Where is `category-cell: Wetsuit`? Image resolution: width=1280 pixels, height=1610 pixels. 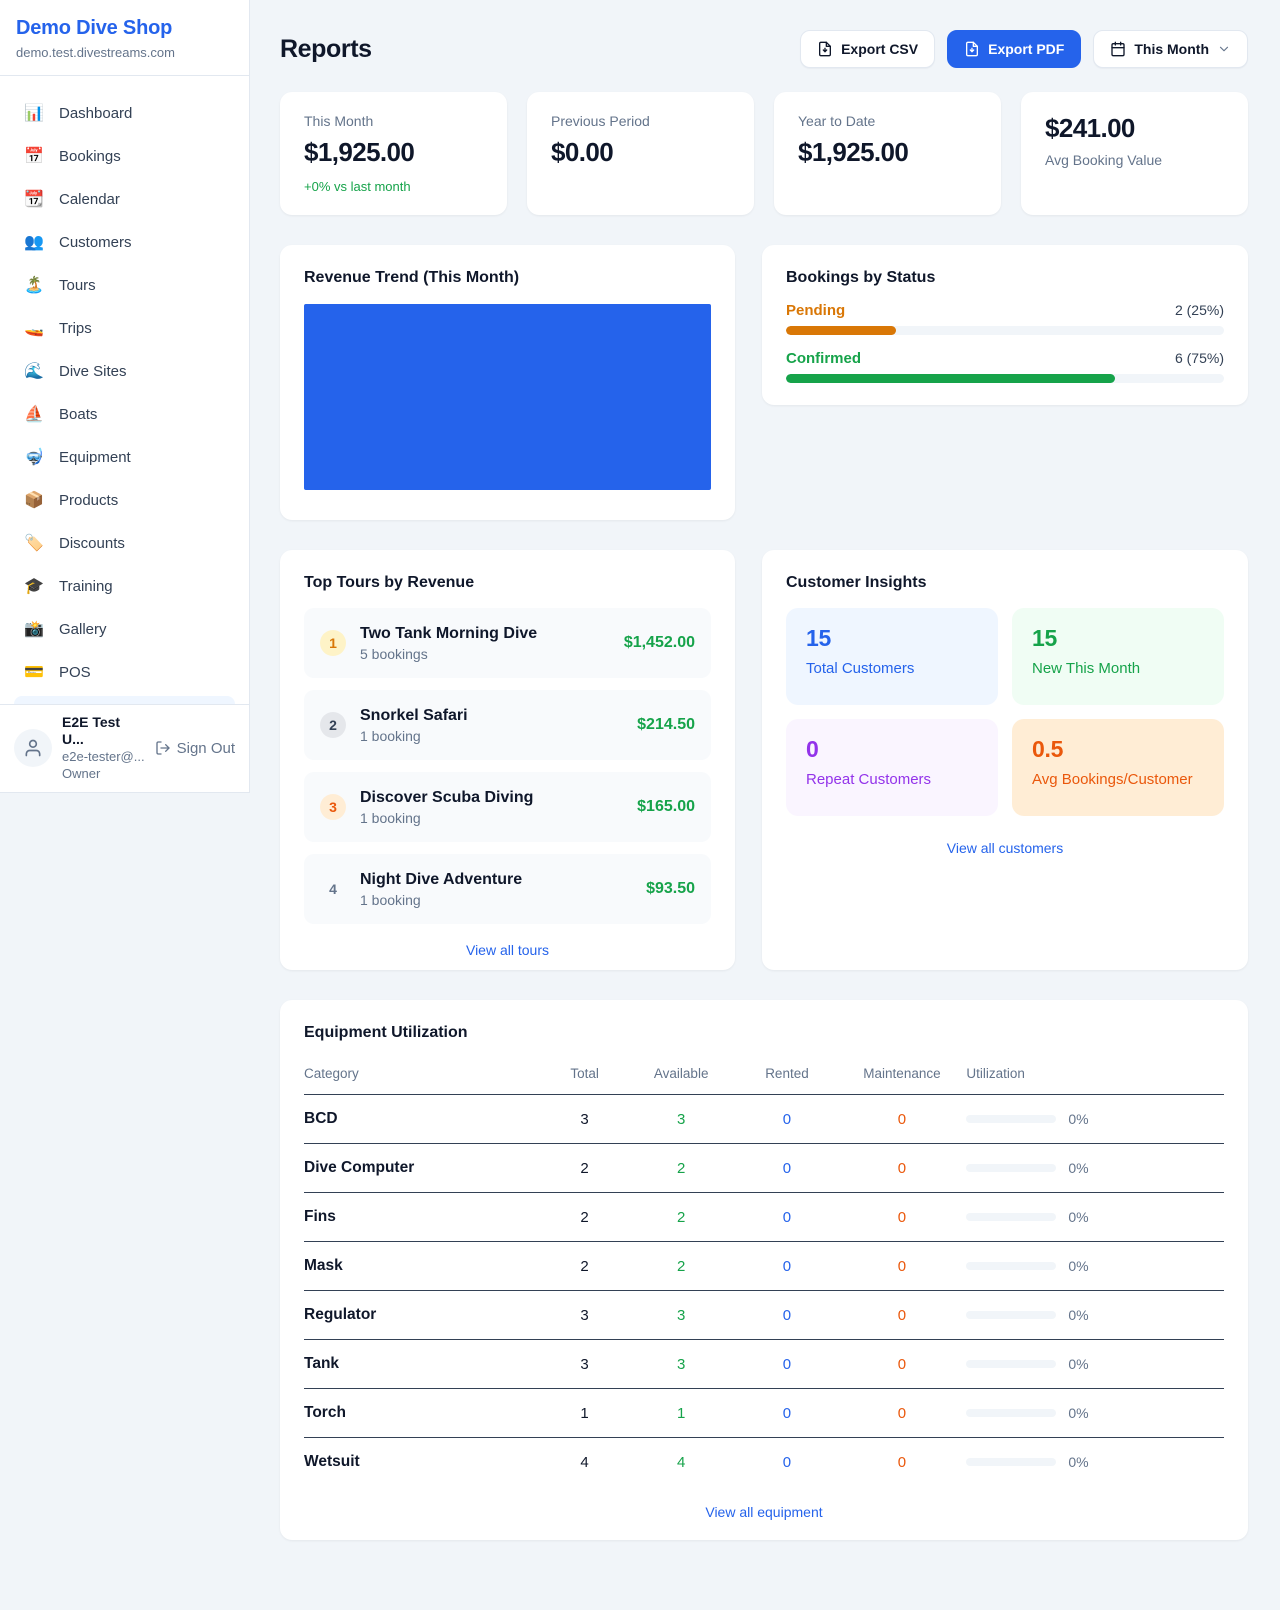 category-cell: Wetsuit is located at coordinates (332, 1461).